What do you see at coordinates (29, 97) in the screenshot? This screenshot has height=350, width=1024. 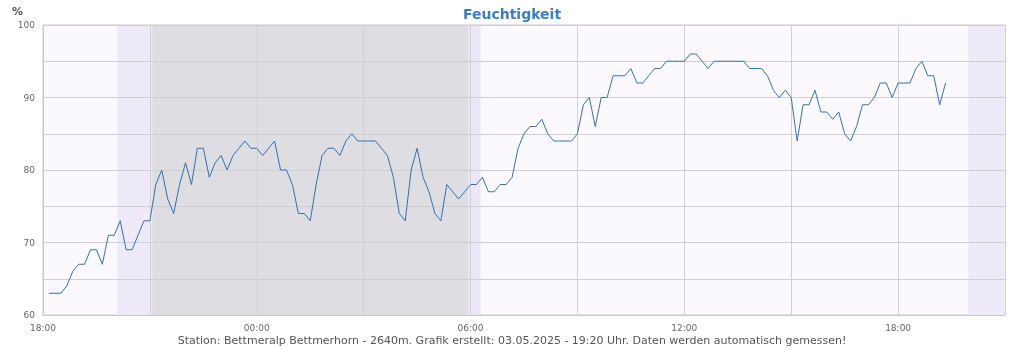 I see `y-tick-label: 90` at bounding box center [29, 97].